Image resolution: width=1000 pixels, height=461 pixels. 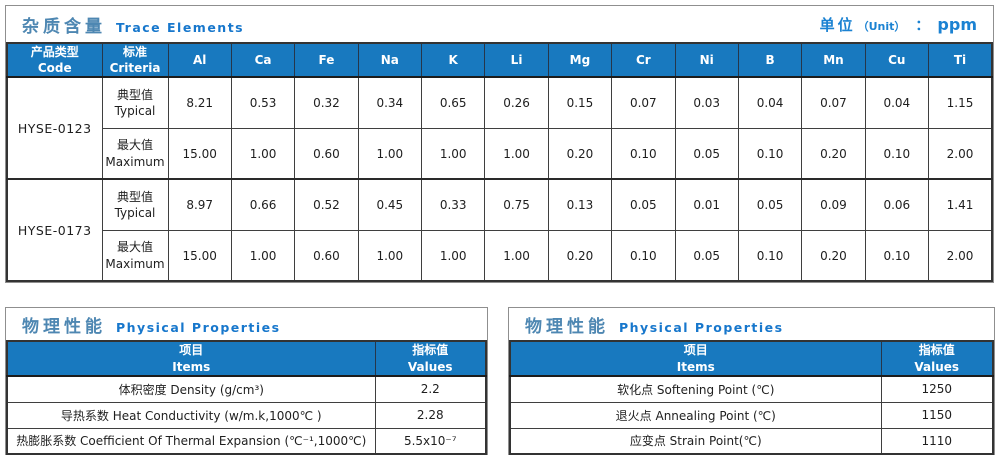 What do you see at coordinates (960, 102) in the screenshot?
I see `value-cell: 1.15` at bounding box center [960, 102].